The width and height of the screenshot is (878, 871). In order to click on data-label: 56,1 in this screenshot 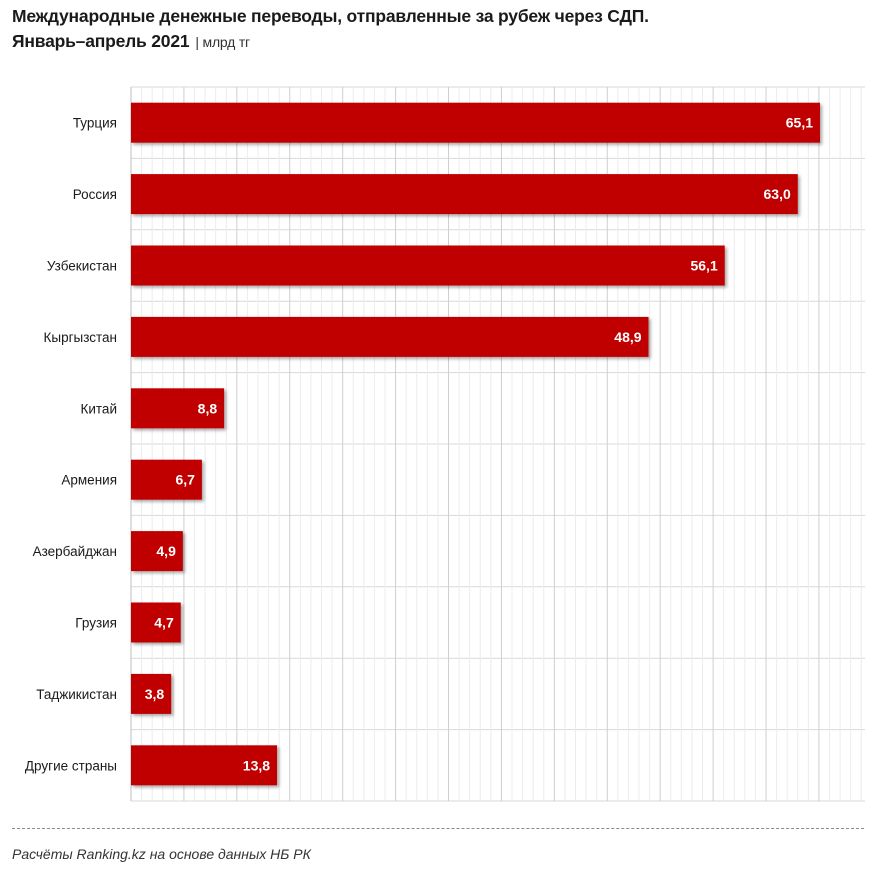, I will do `click(703, 266)`.